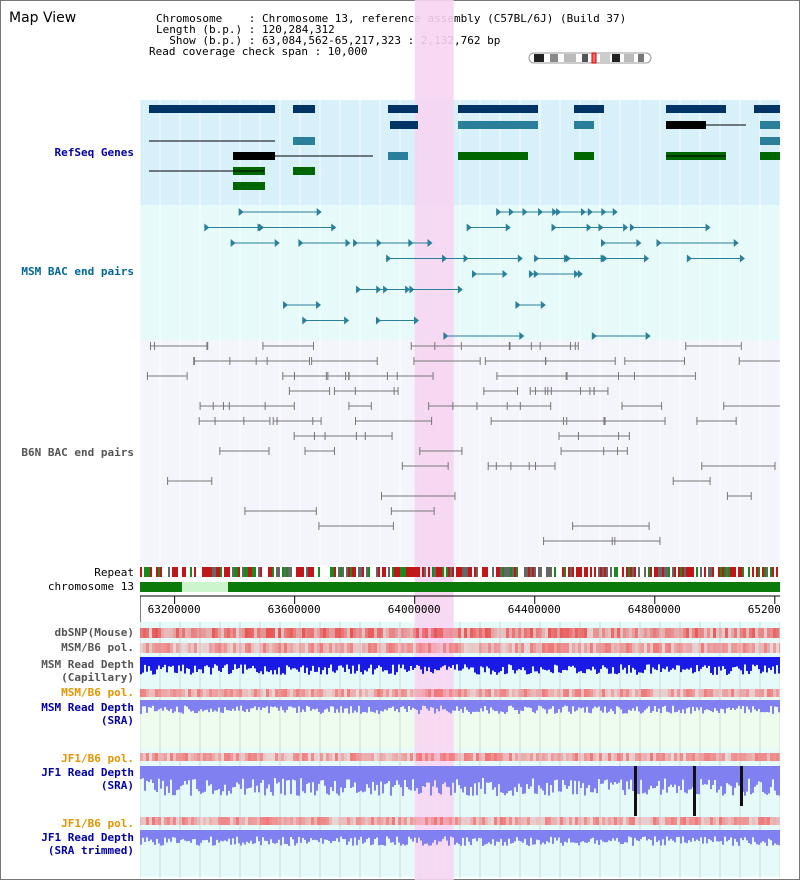 The image size is (800, 880). Describe the element at coordinates (87, 707) in the screenshot. I see `label-msm-depth-sra-1: MSM Read Depth` at that location.